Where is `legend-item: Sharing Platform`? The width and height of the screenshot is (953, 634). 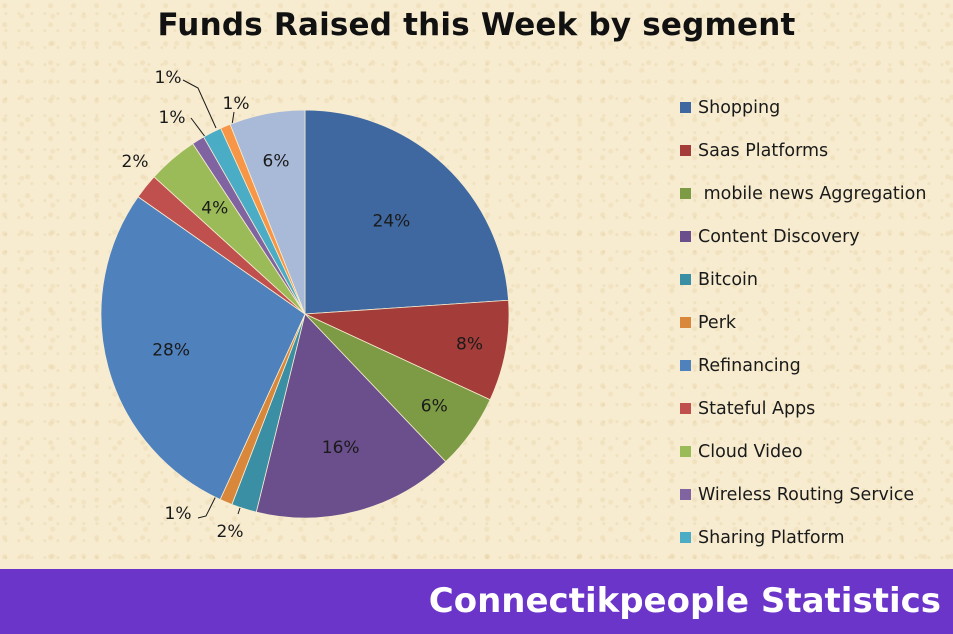 legend-item: Sharing Platform is located at coordinates (803, 537).